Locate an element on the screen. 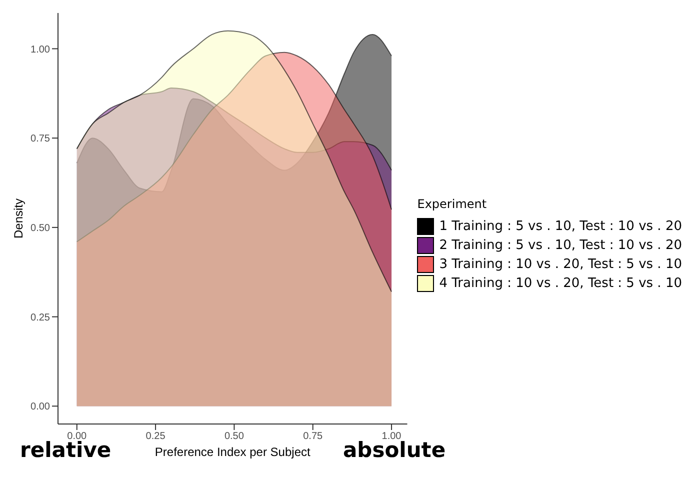 The image size is (700, 490). y-tick-label: 0.75 is located at coordinates (40, 139).